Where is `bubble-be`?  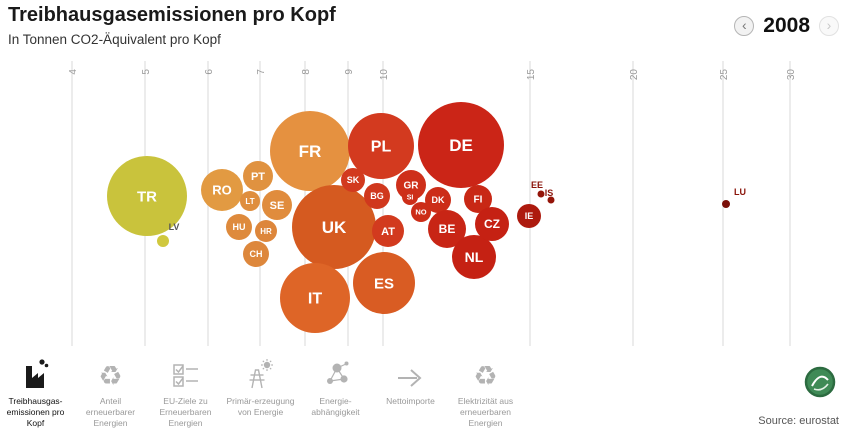
bubble-be is located at coordinates (447, 229).